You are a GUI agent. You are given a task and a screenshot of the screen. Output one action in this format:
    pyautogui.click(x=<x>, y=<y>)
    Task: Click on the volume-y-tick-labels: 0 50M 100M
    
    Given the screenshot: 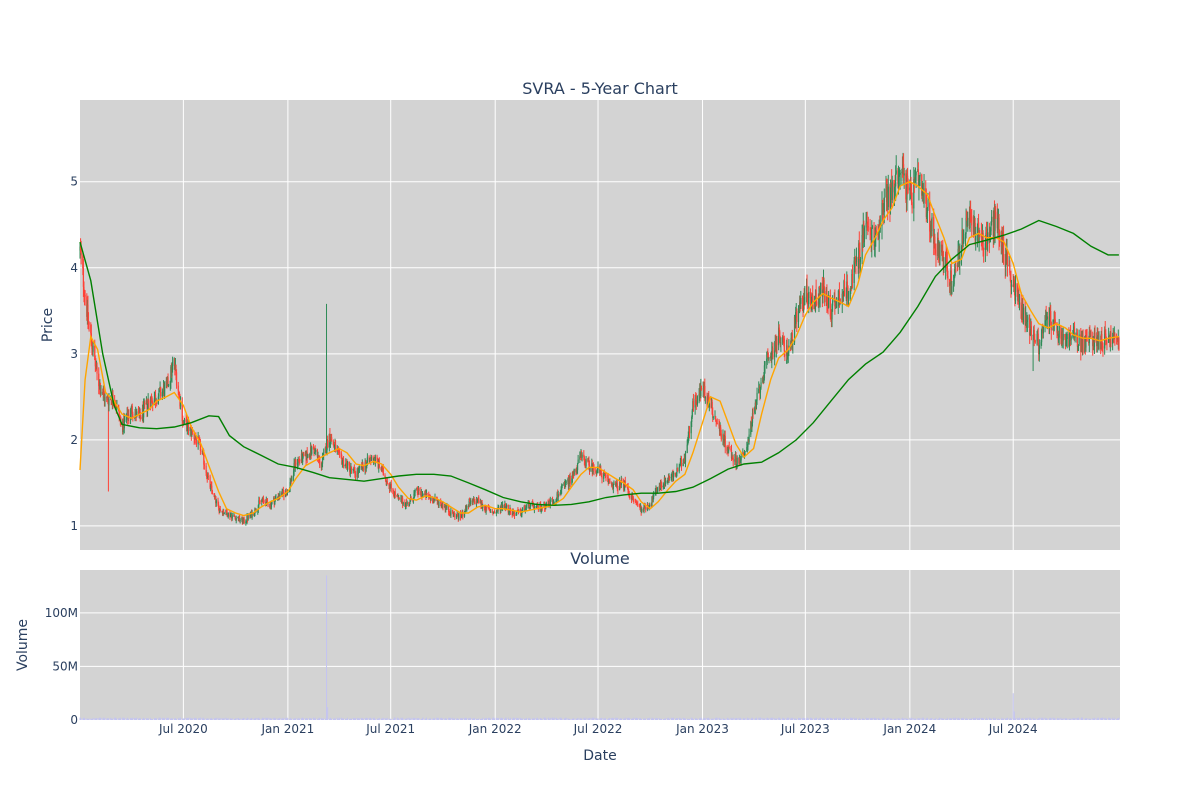 What is the action you would take?
    pyautogui.click(x=61, y=666)
    